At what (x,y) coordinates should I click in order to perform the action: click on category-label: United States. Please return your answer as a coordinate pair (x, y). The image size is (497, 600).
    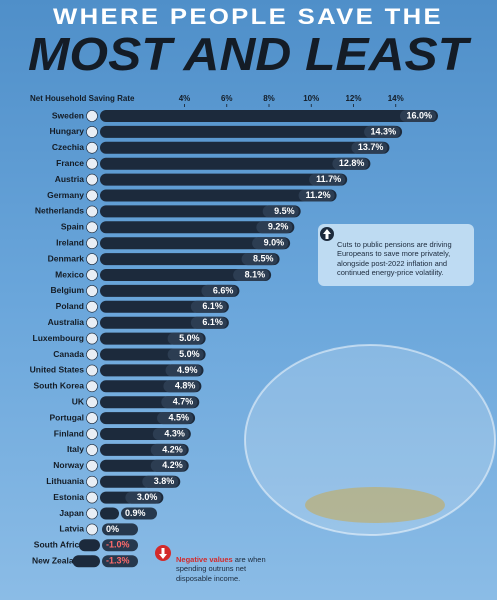
    Looking at the image, I should click on (57, 370).